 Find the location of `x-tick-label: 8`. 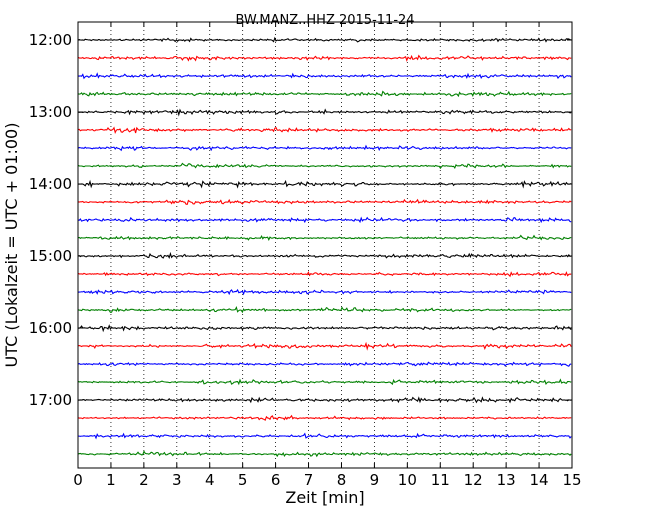

x-tick-label: 8 is located at coordinates (342, 480).